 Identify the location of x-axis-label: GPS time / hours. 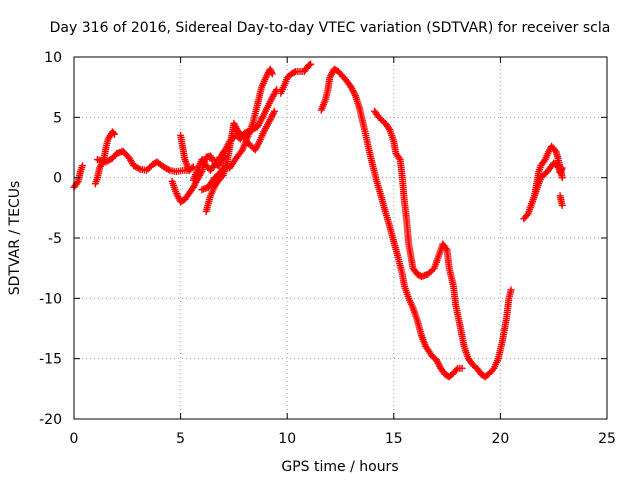
(339, 467).